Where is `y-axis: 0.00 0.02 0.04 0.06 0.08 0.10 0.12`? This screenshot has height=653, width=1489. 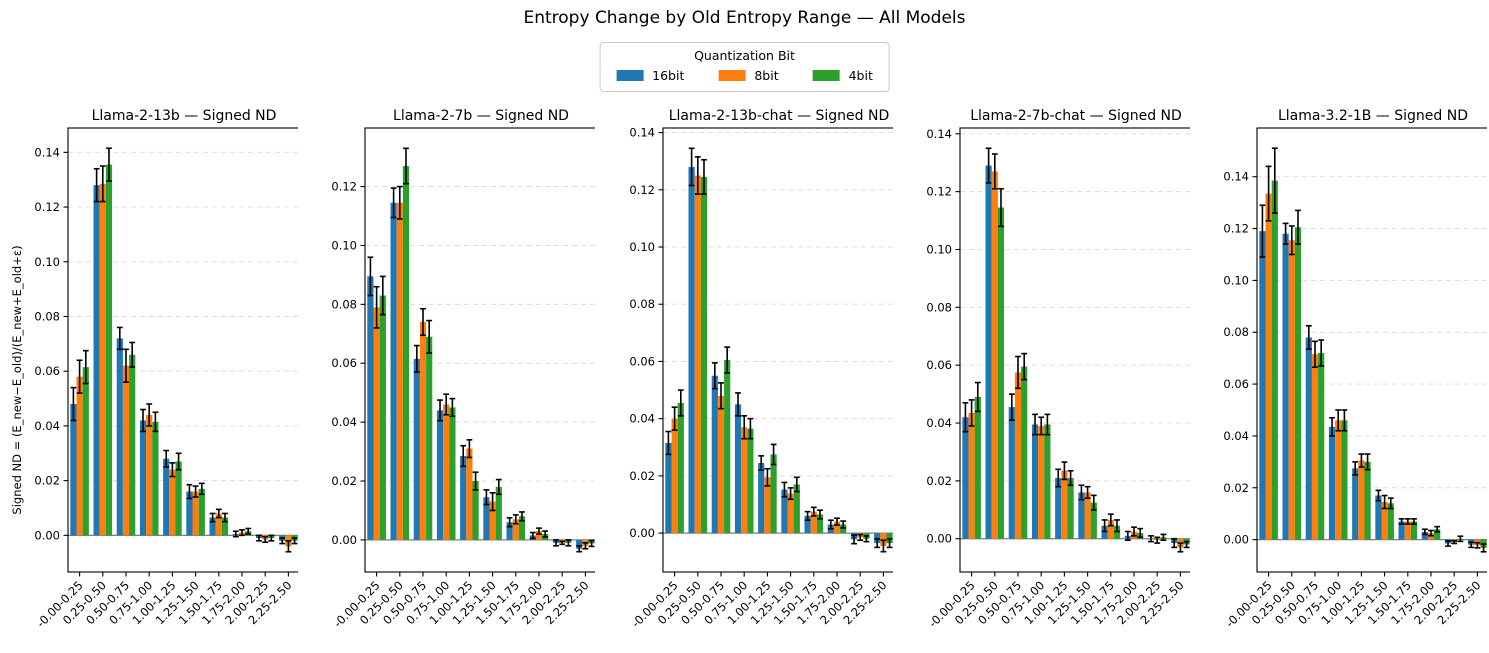
y-axis: 0.00 0.02 0.04 0.06 0.08 0.10 0.12 is located at coordinates (348, 363).